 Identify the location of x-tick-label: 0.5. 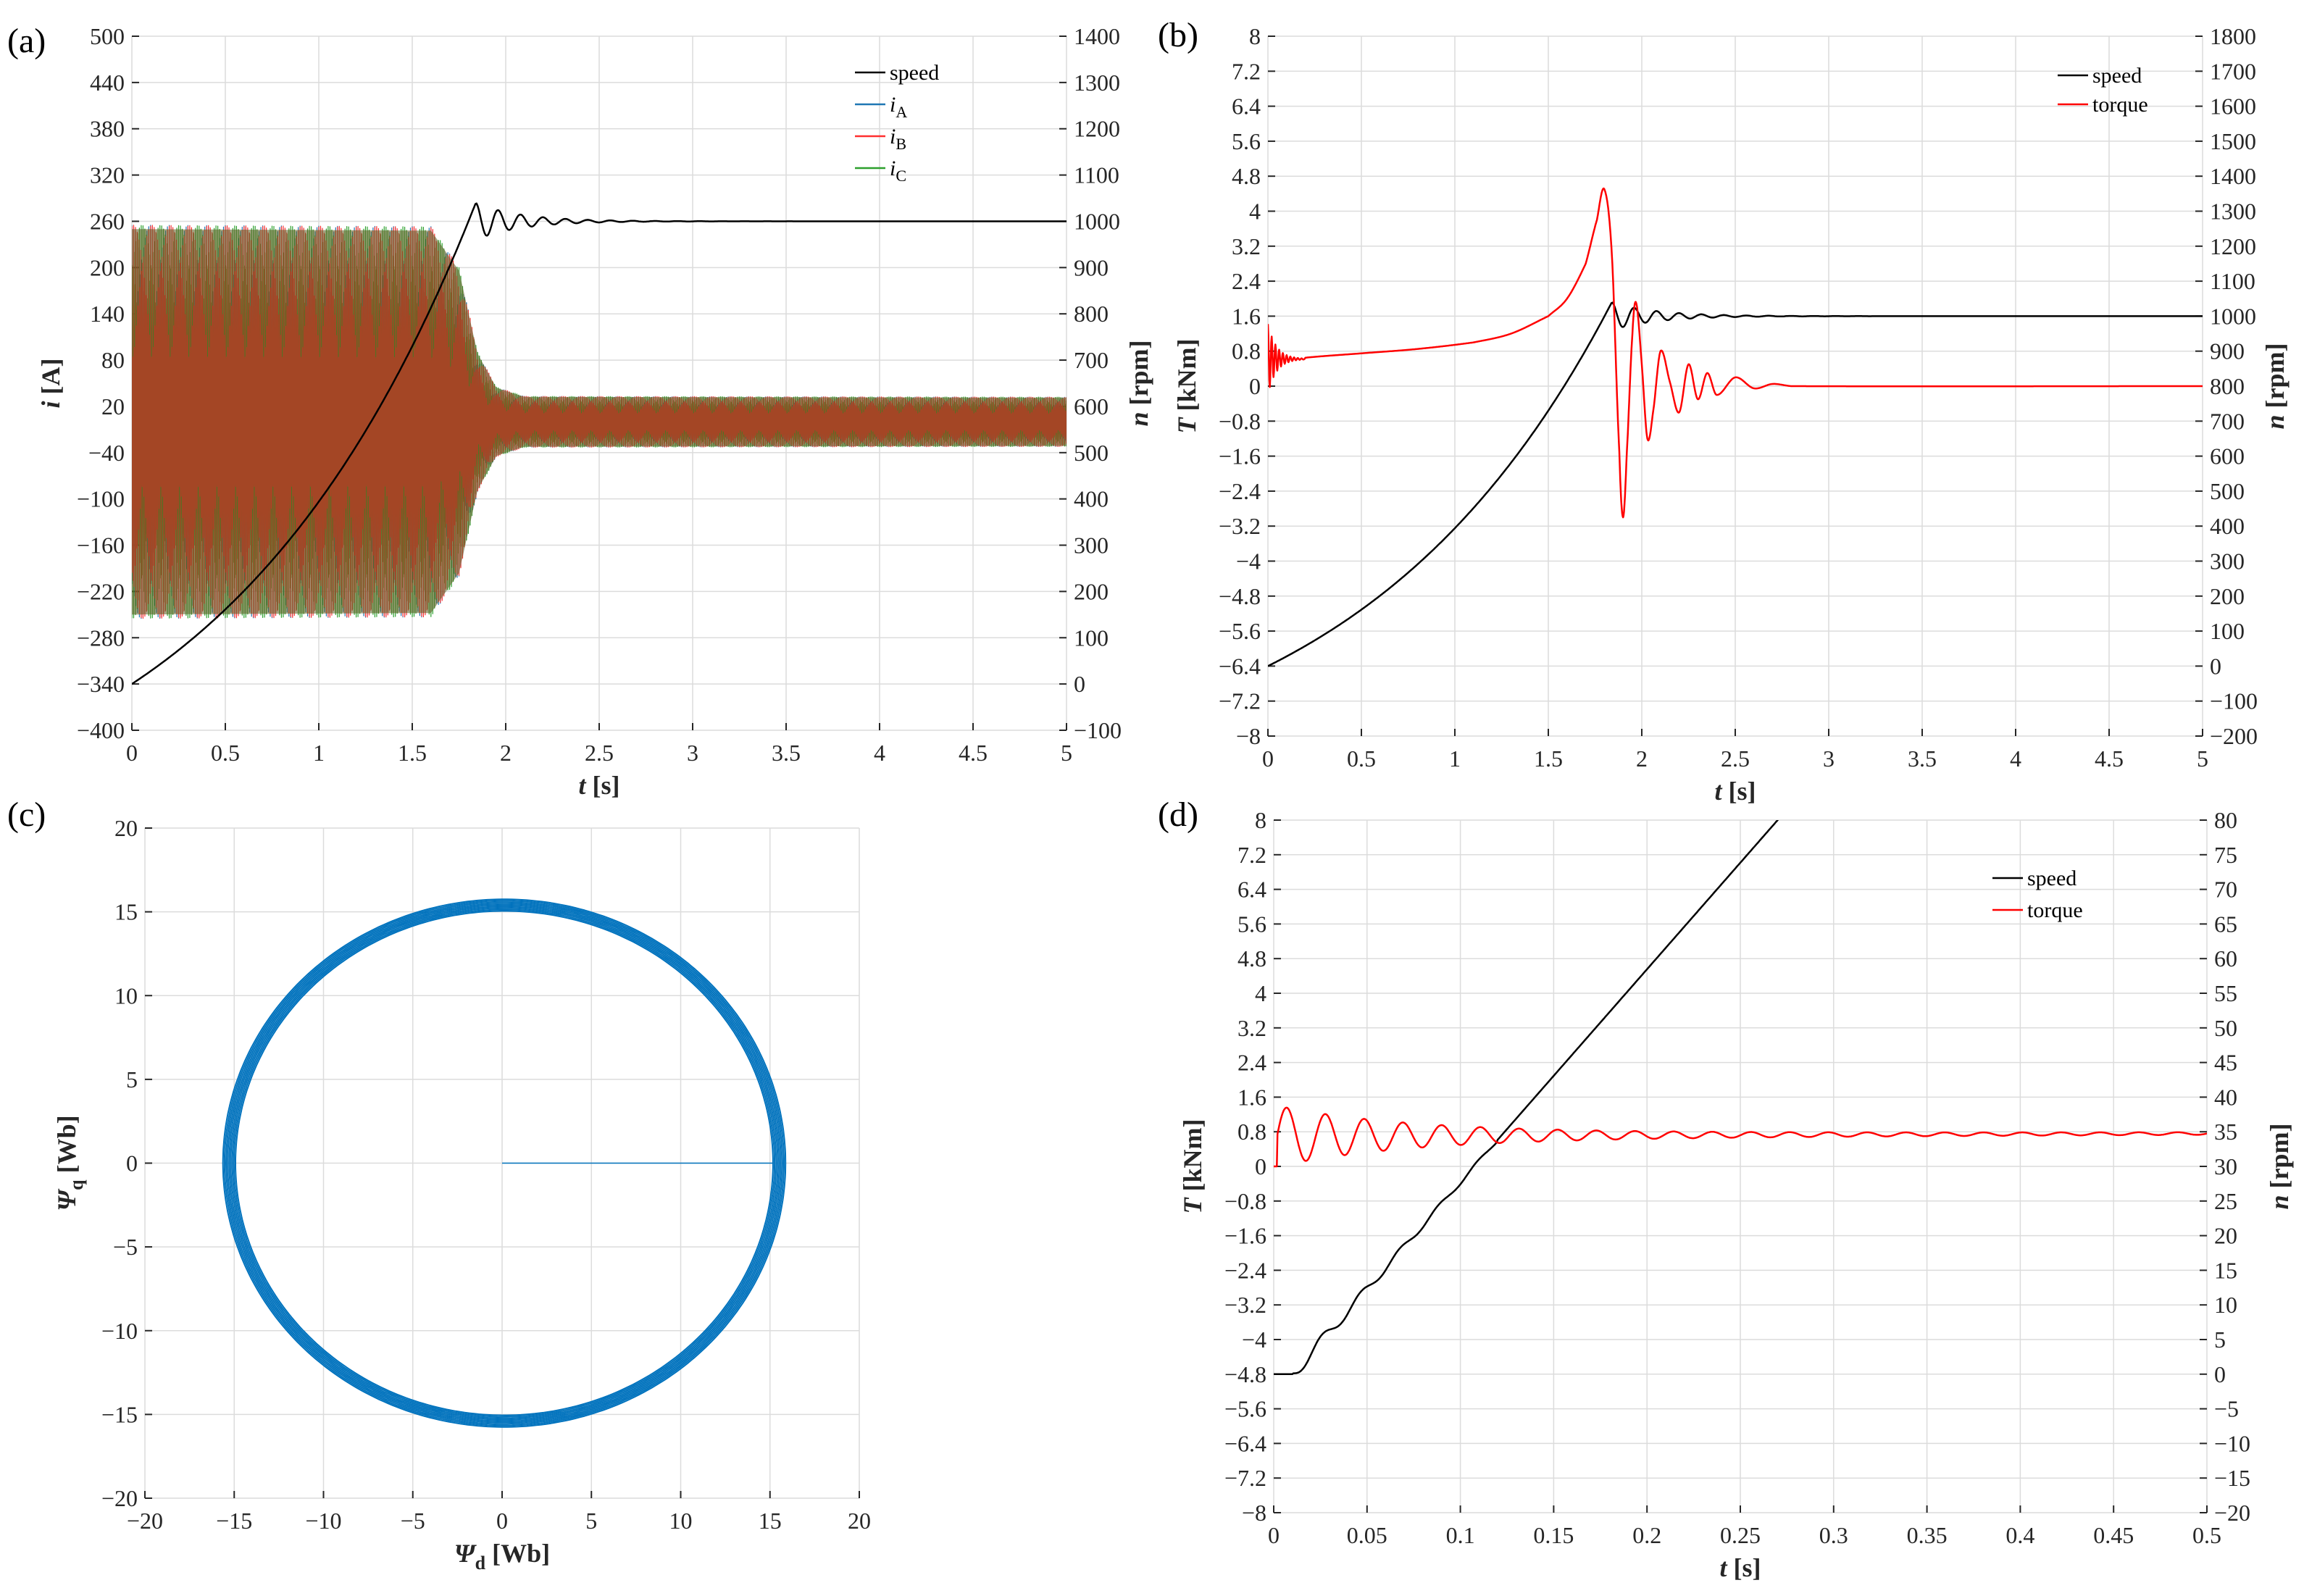
(1361, 758).